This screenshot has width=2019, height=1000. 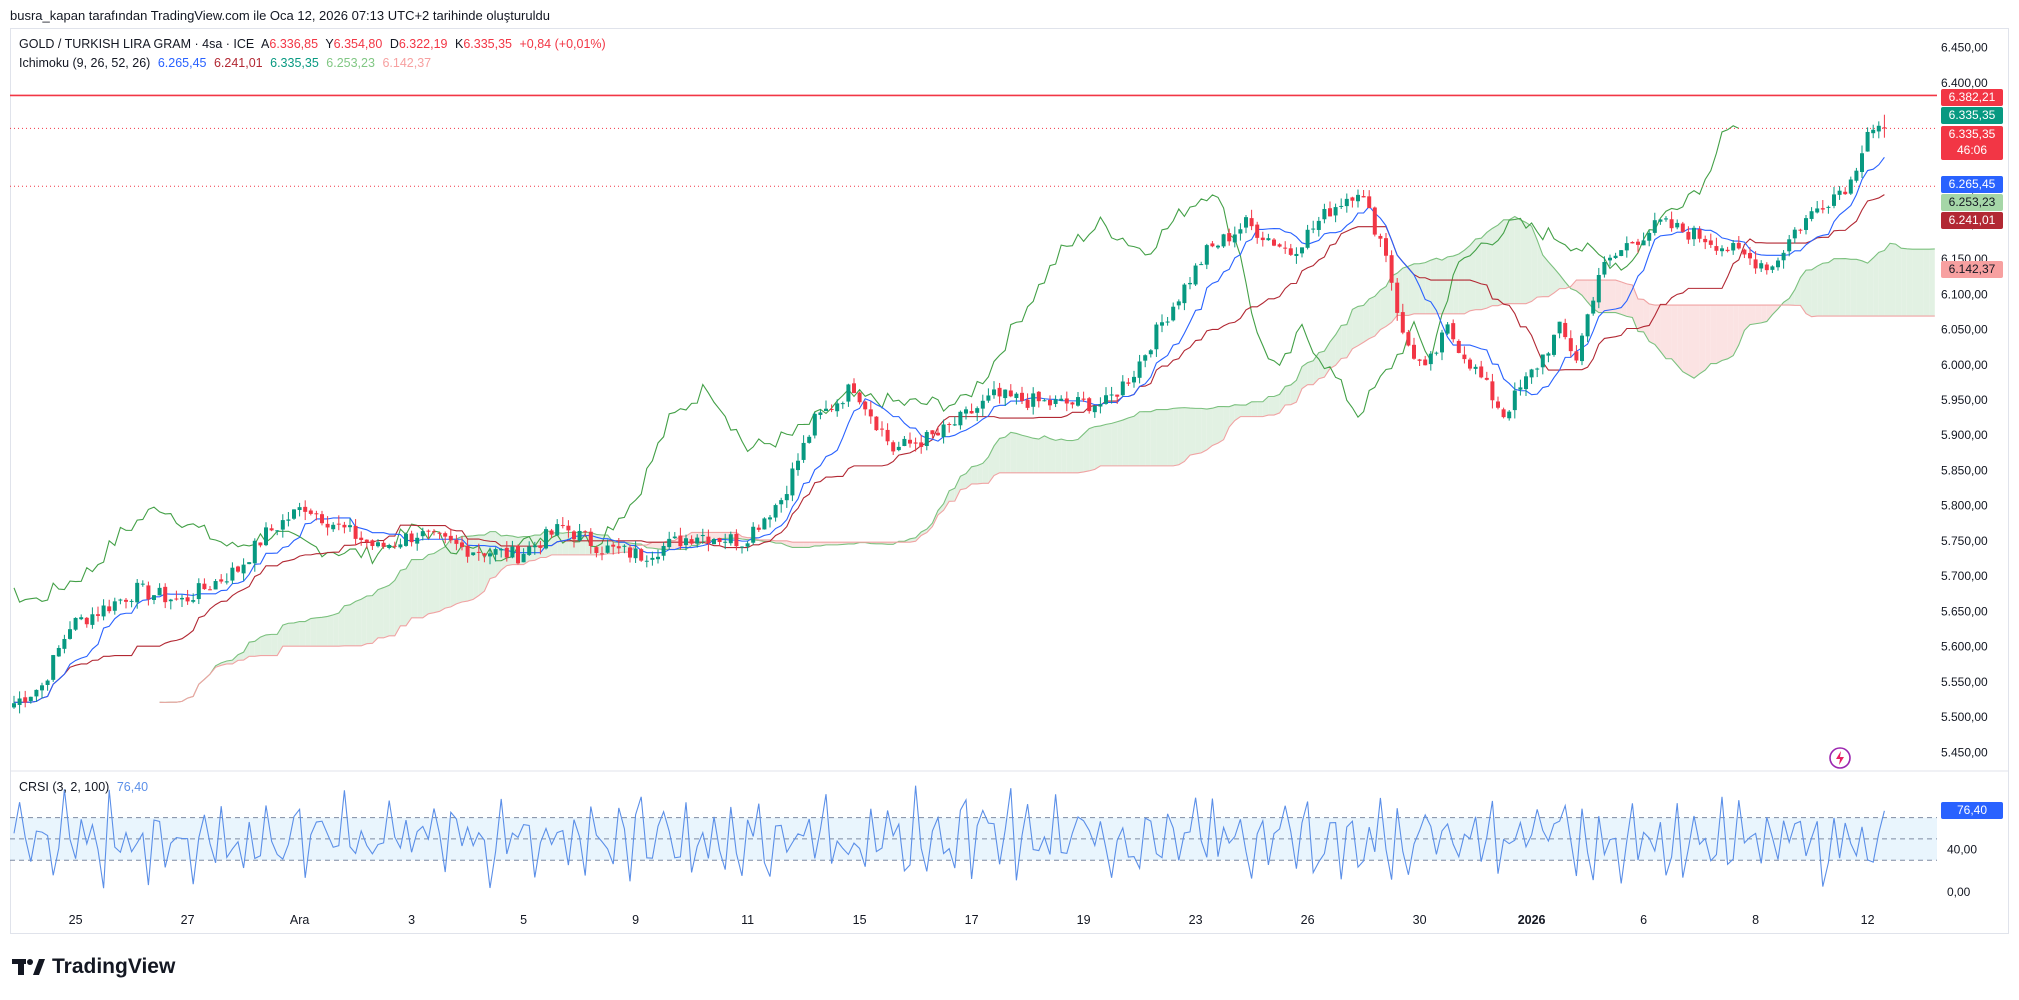 I want to click on span-b-price-tag: 6.142,37, so click(x=1972, y=269).